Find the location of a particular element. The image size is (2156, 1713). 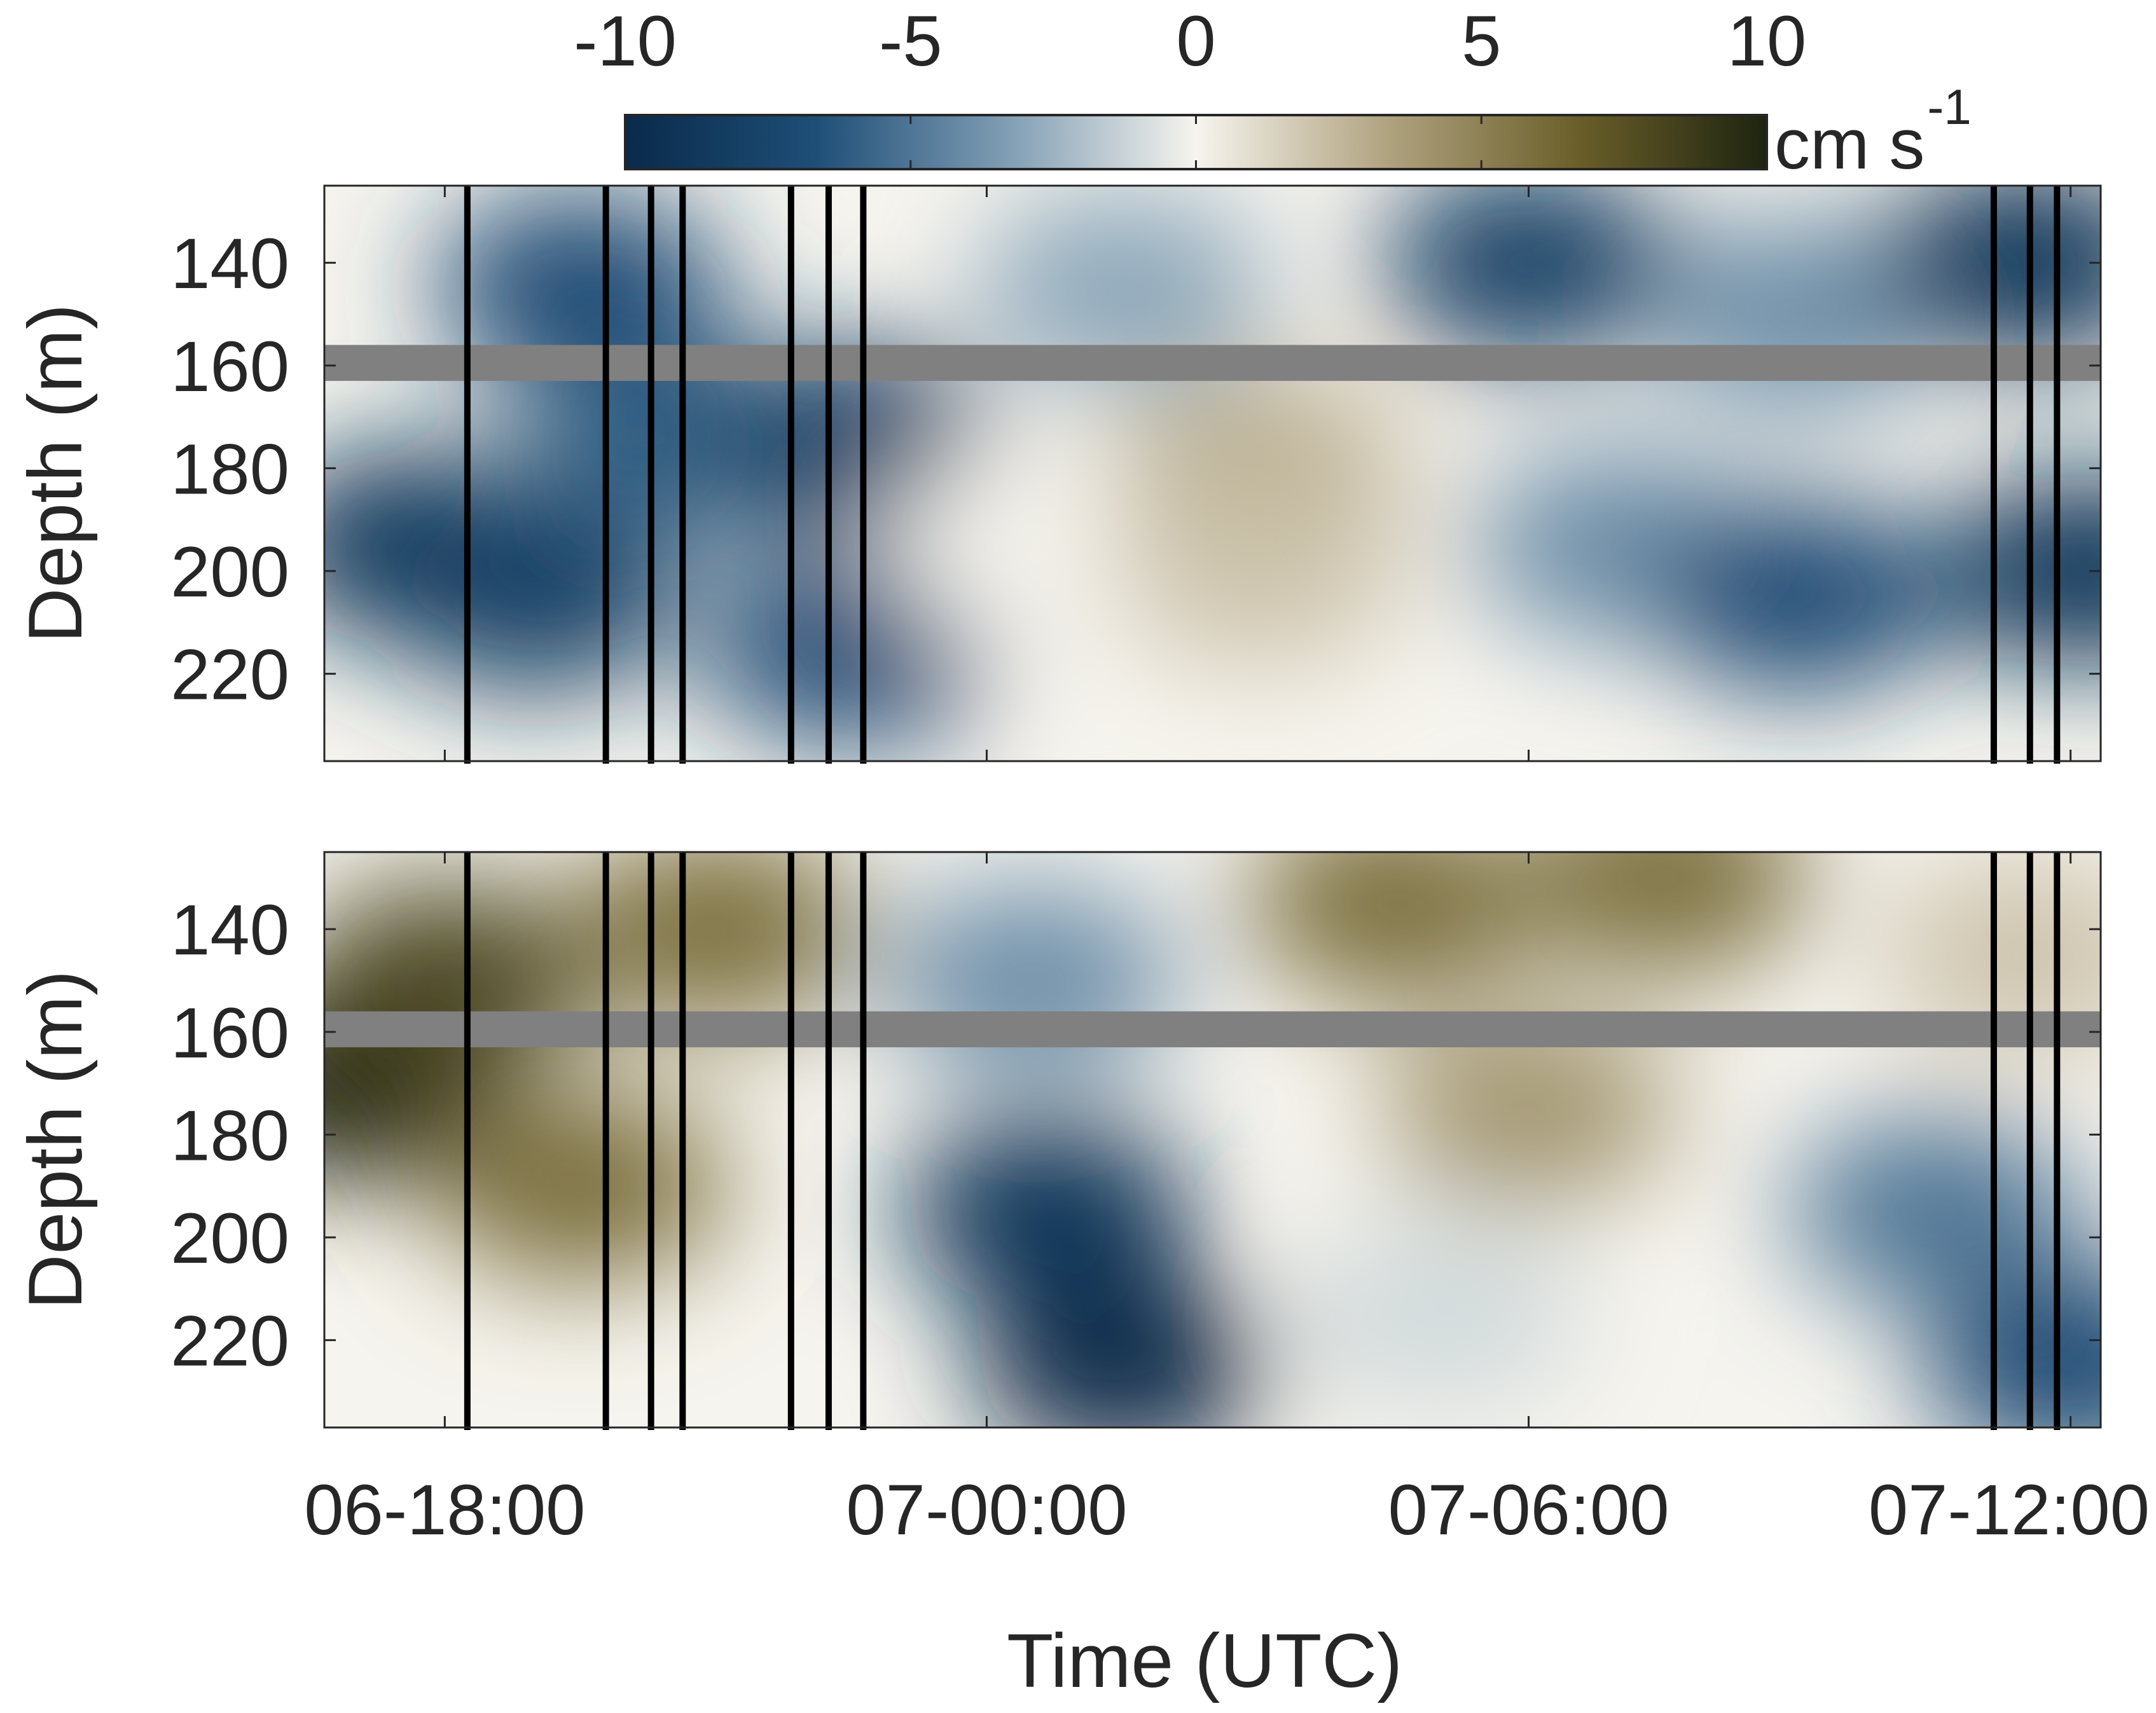

colorbar-tick-label: -5 is located at coordinates (911, 41).